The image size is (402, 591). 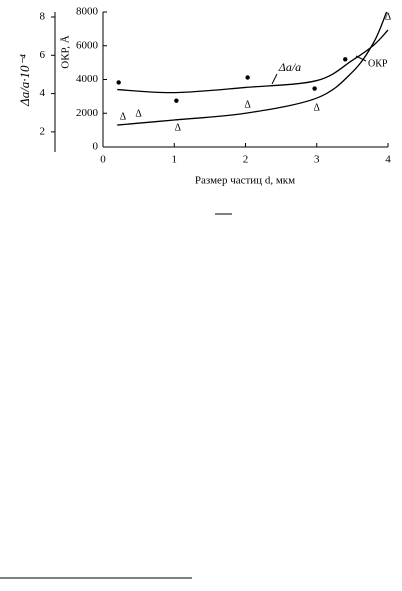 I want to click on y-tick-label: 0, so click(x=96, y=147).